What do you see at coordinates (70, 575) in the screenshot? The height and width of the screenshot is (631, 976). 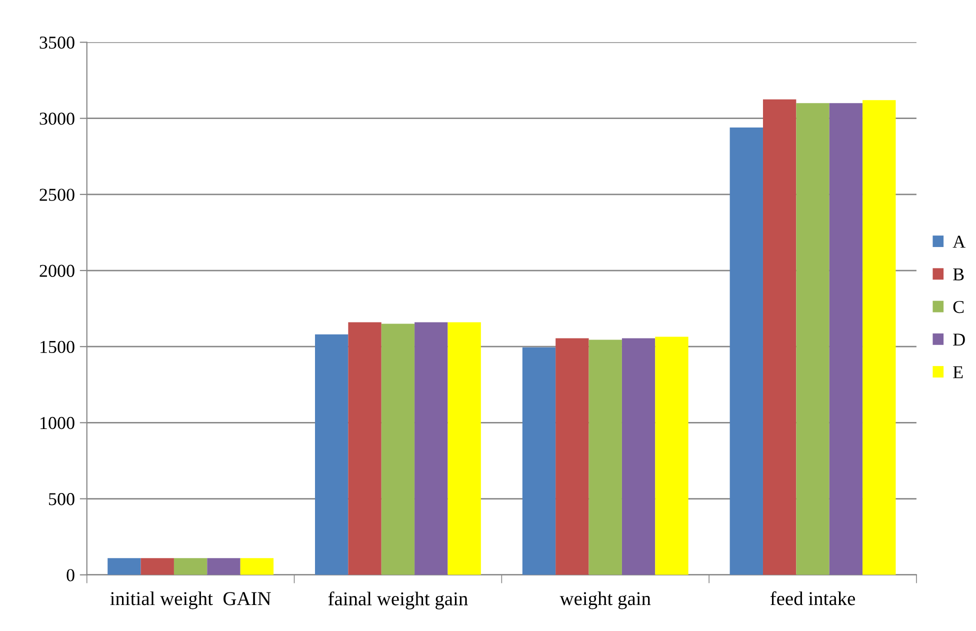 I see `y-tick-label: 0` at bounding box center [70, 575].